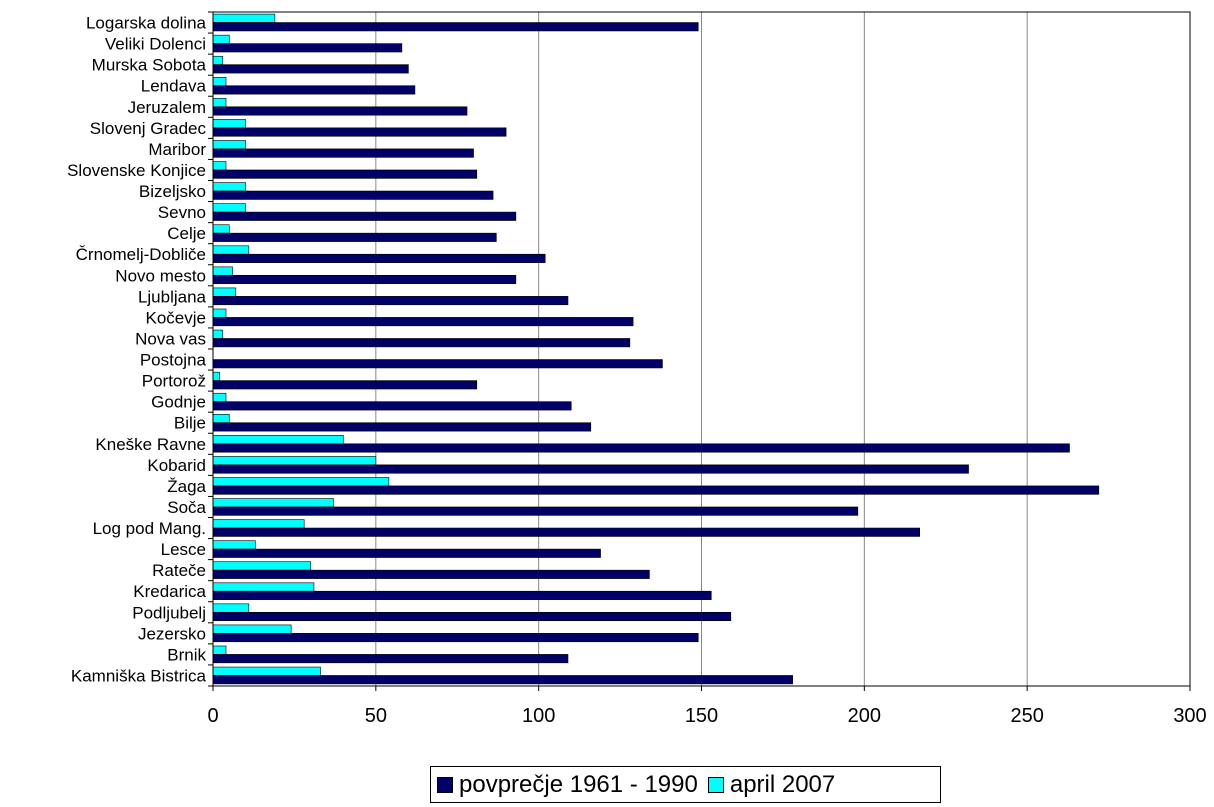 The image size is (1214, 807). What do you see at coordinates (172, 633) in the screenshot?
I see `category-label: Jezersko` at bounding box center [172, 633].